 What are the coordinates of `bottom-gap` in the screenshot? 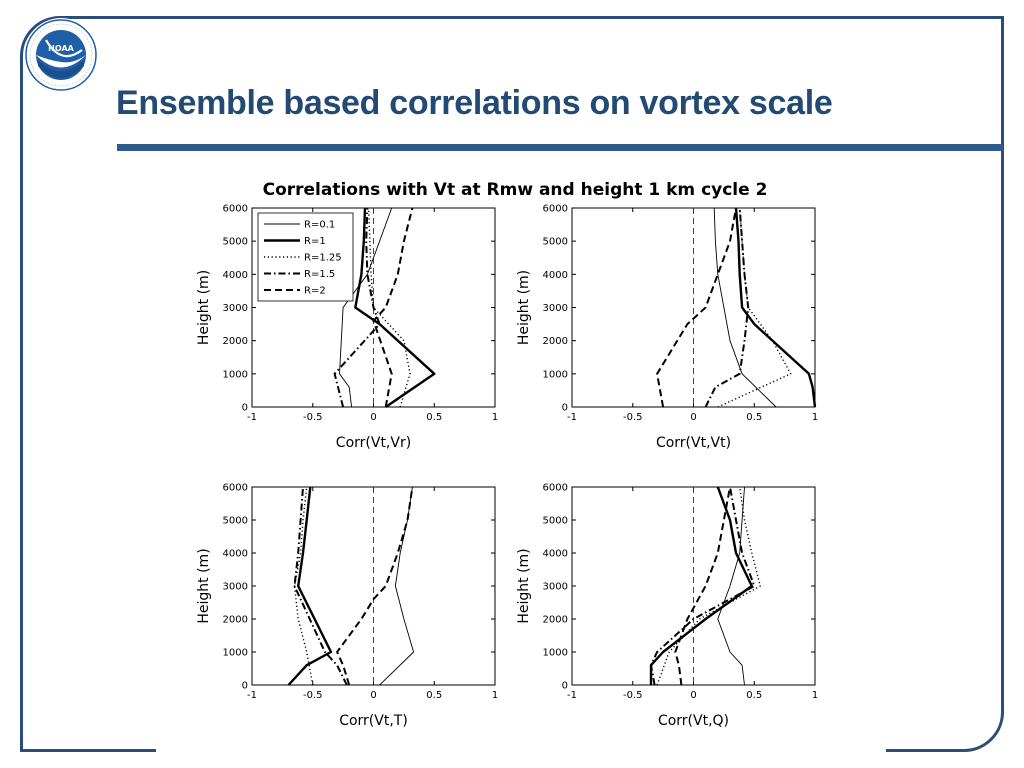 It's located at (521, 749).